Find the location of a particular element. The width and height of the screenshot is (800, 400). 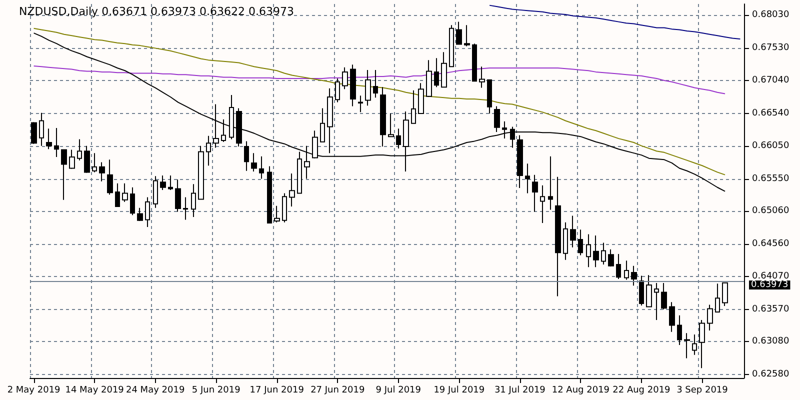

x-tick-label: 24 May 2019 is located at coordinates (155, 391).